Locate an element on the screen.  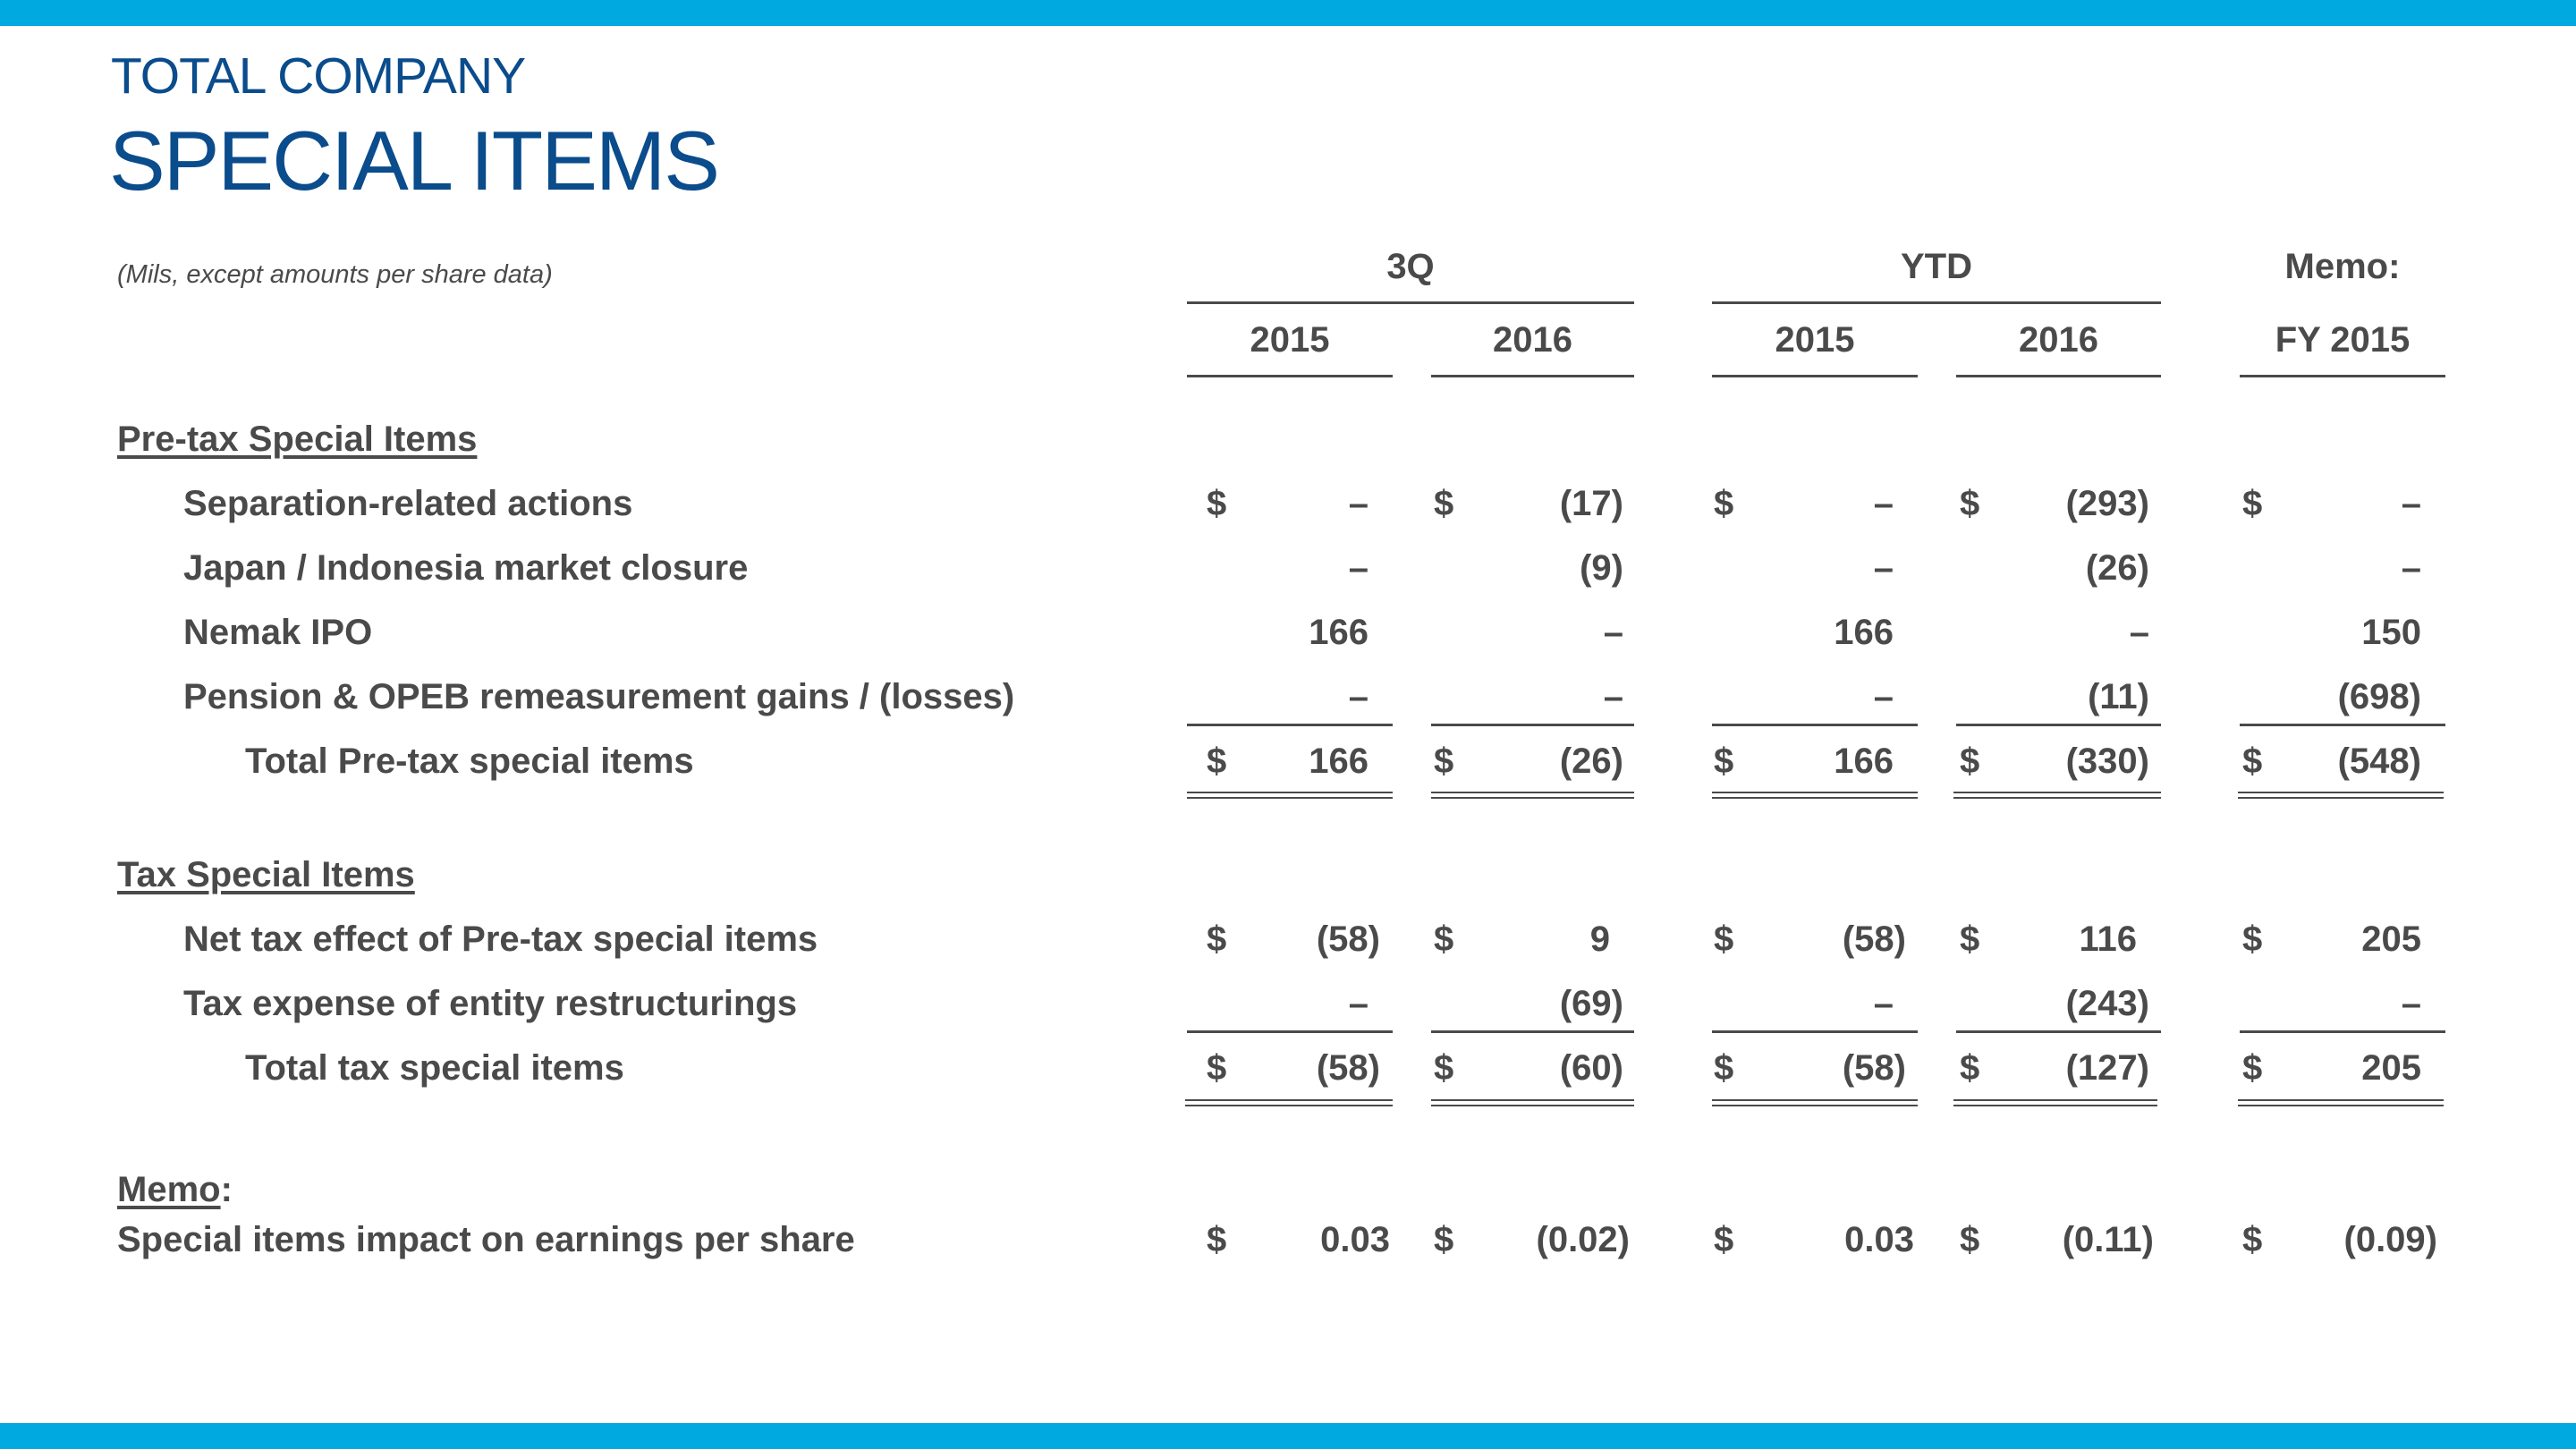
row-label: Japan / Indonesia market closure is located at coordinates (466, 568).